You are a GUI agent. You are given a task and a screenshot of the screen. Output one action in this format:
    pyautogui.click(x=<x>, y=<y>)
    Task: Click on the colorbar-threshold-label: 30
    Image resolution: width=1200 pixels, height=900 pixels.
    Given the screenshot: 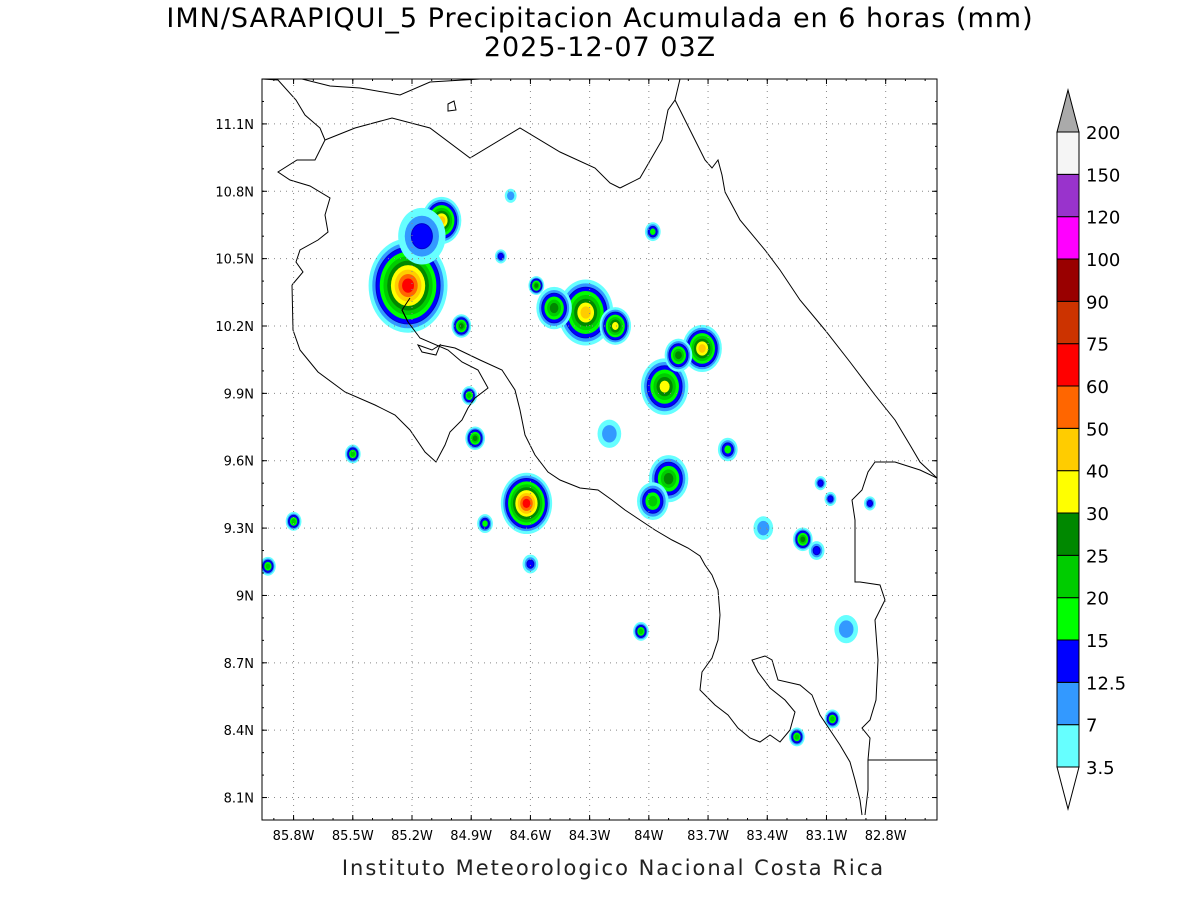 What is the action you would take?
    pyautogui.click(x=1097, y=514)
    